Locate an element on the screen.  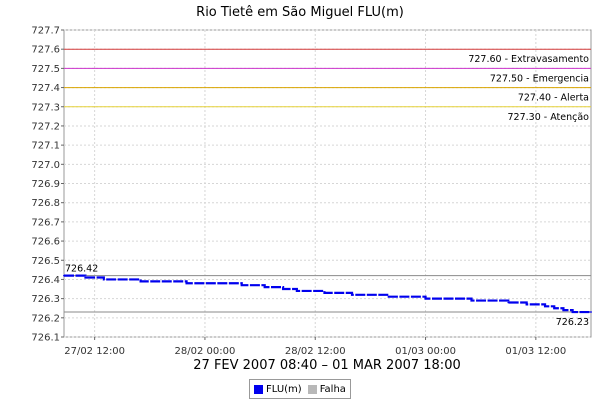
legend-swatch-falha is located at coordinates (312, 389).